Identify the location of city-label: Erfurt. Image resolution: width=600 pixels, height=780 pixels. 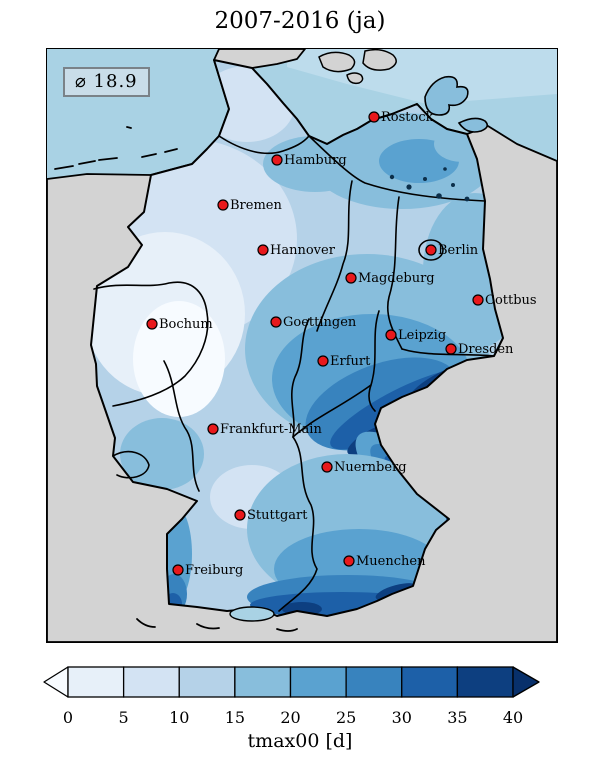
(350, 361).